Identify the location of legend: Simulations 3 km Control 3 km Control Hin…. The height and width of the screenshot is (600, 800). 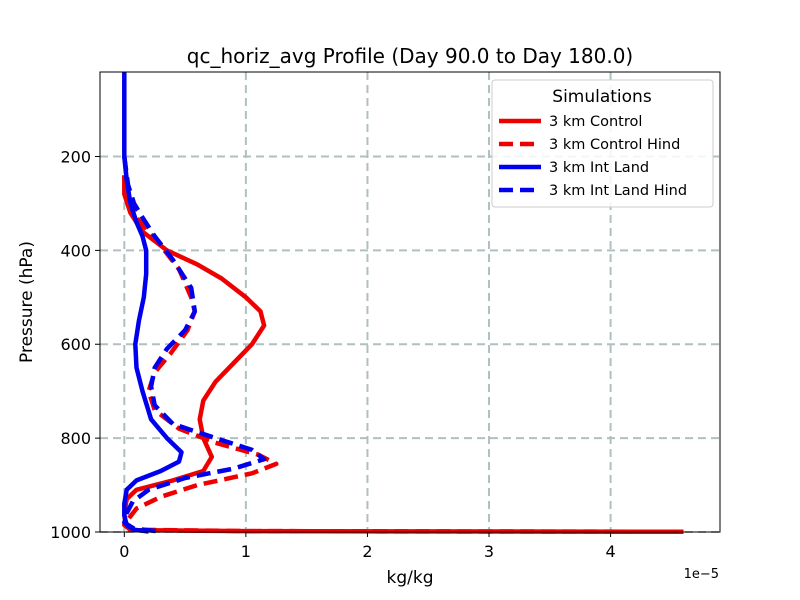
(602, 143).